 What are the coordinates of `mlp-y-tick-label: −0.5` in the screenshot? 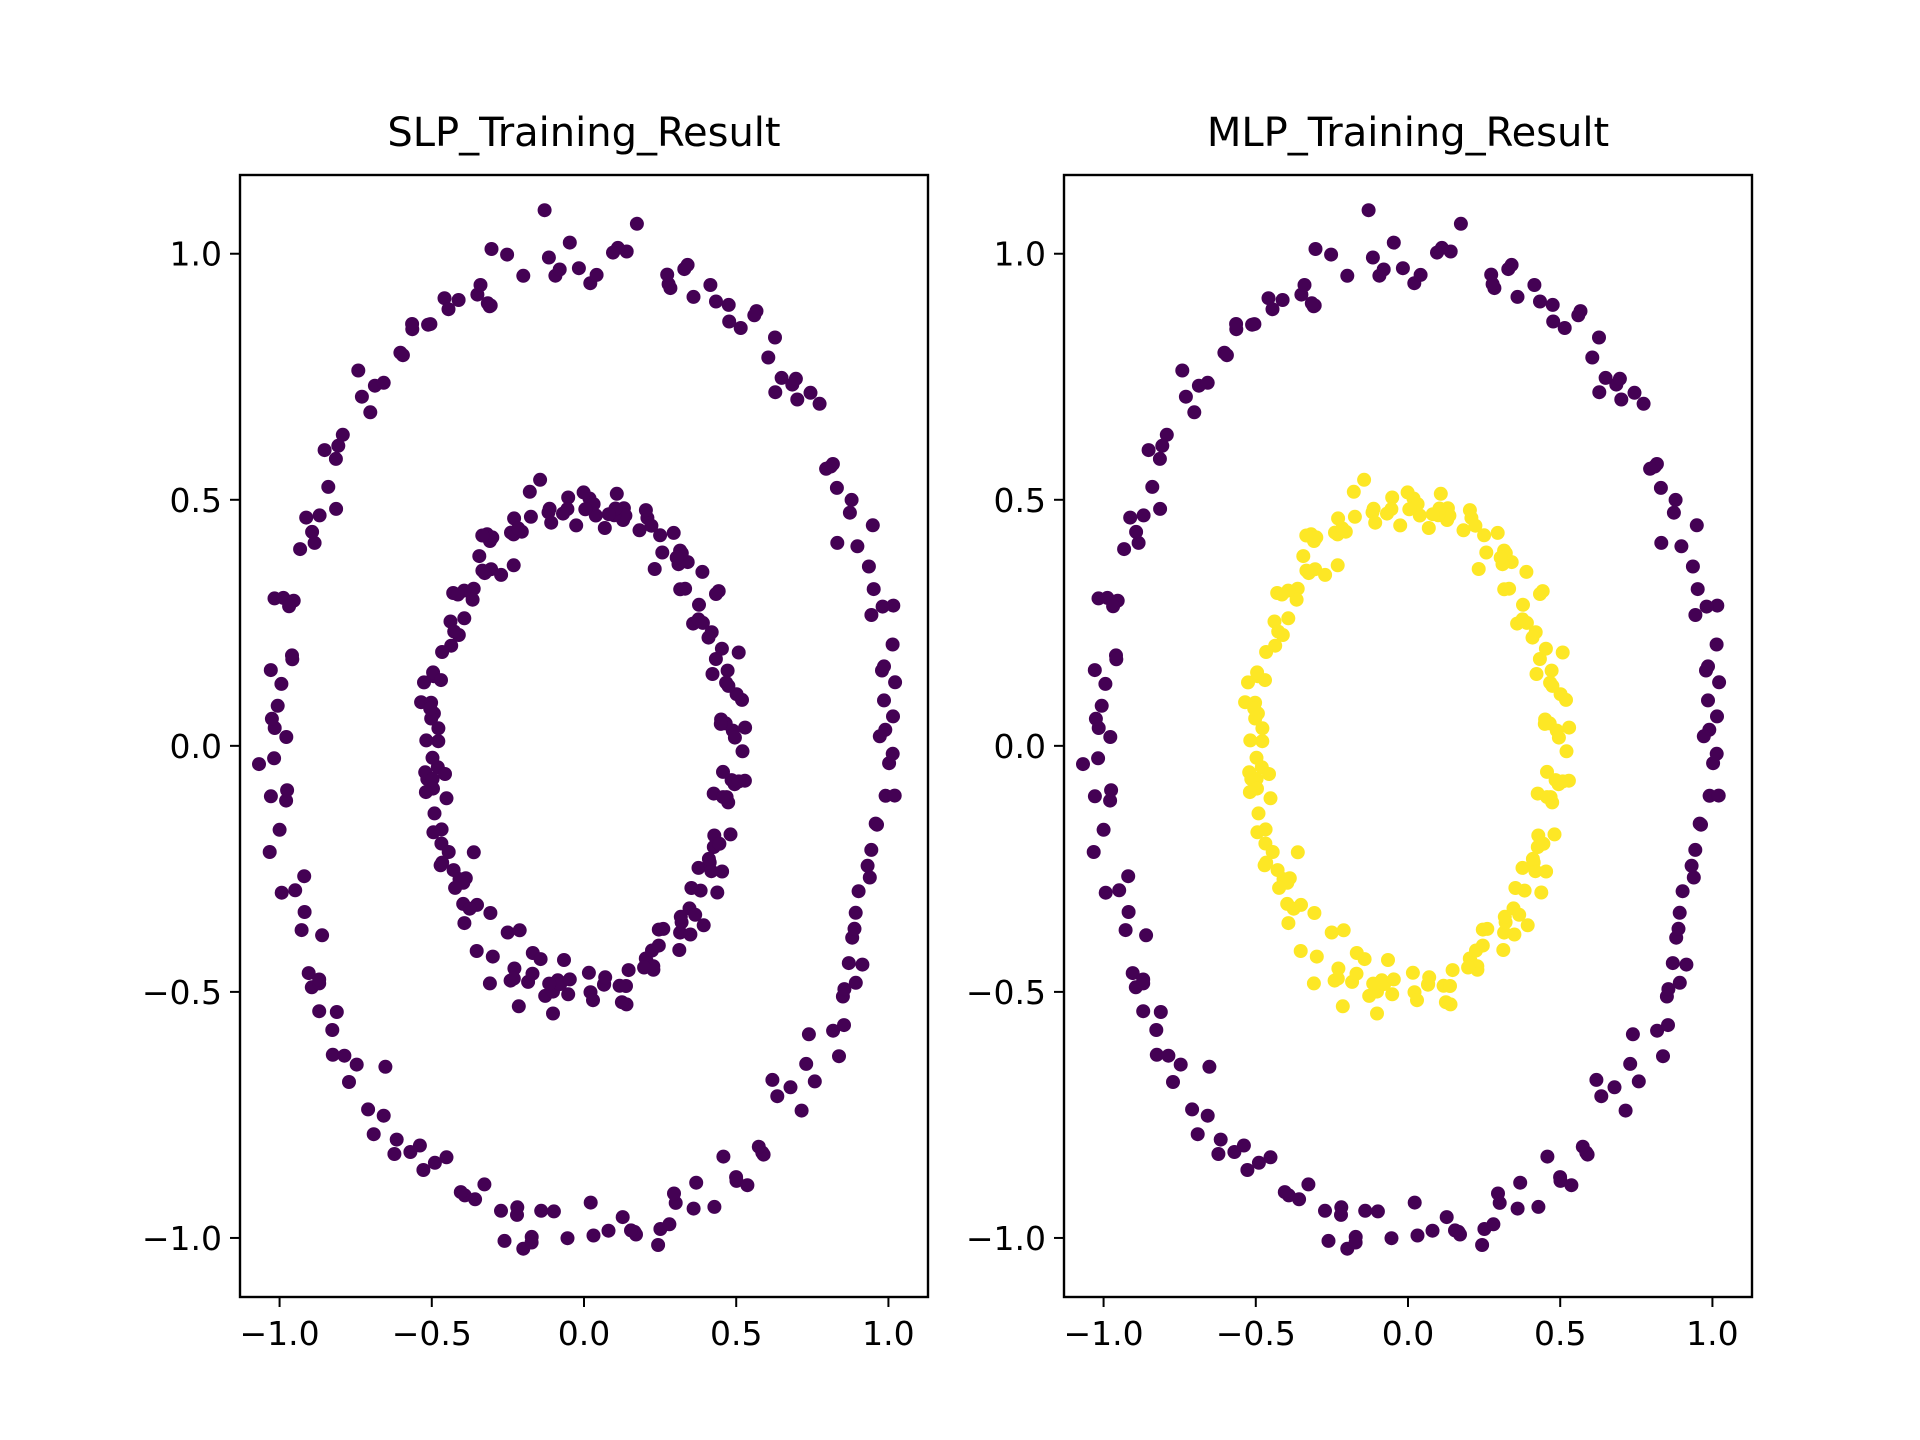 It's located at (1006, 992).